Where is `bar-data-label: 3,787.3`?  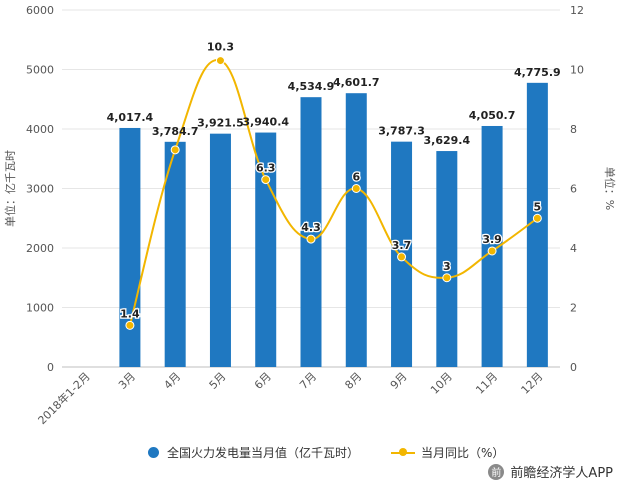 bar-data-label: 3,787.3 is located at coordinates (401, 131).